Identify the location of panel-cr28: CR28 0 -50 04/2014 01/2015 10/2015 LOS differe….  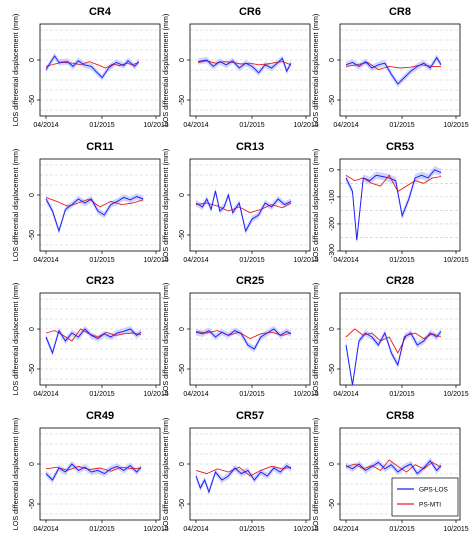
(390, 336).